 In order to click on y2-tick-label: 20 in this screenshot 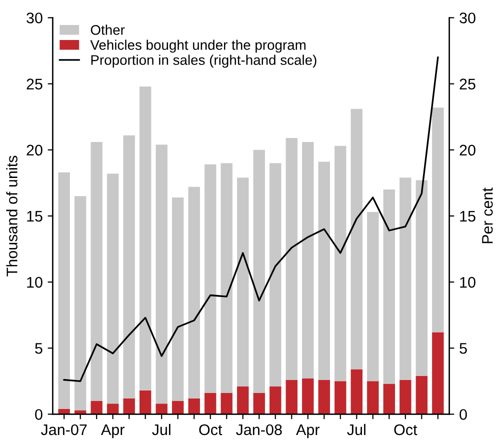, I will do `click(468, 150)`.